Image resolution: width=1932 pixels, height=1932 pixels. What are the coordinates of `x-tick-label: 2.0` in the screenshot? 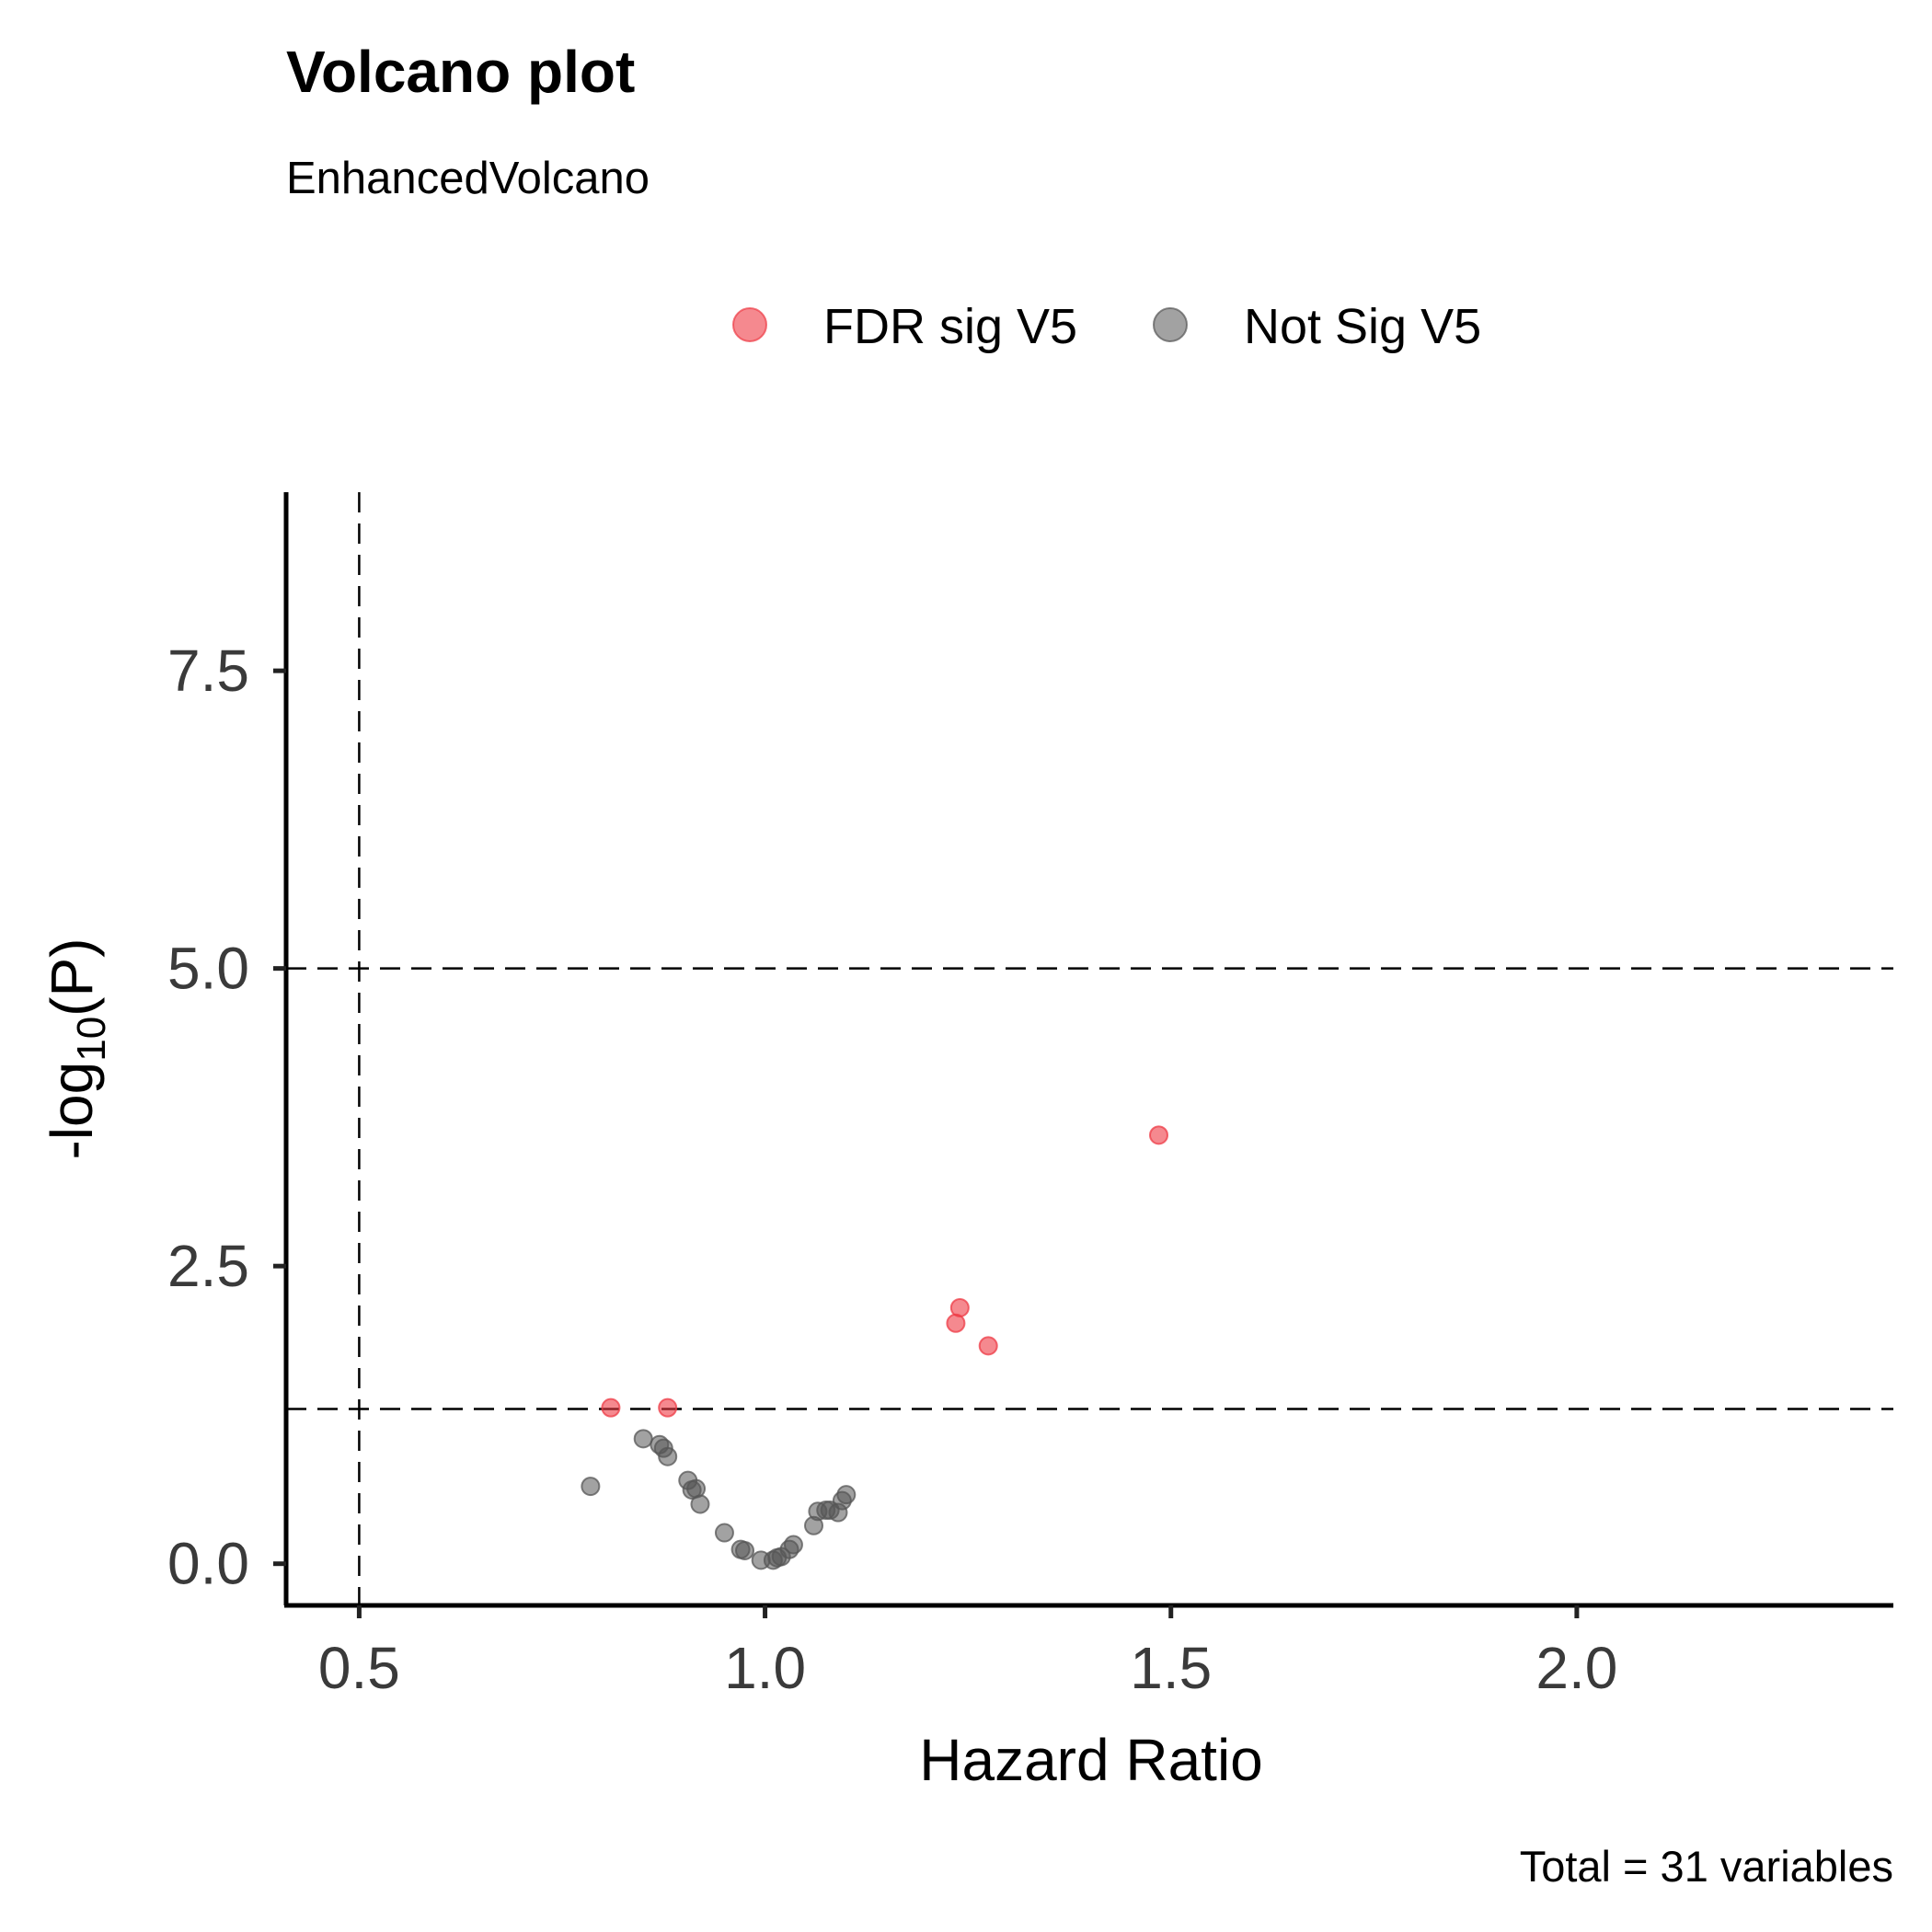 It's located at (1576, 1668).